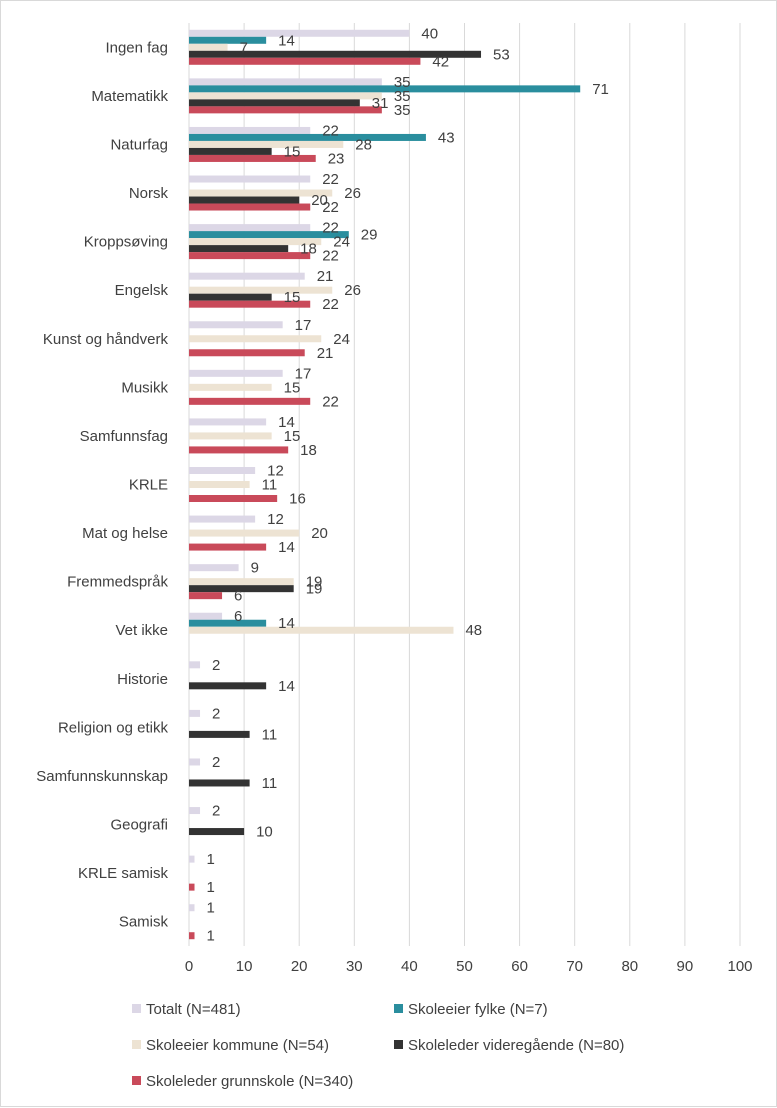  What do you see at coordinates (600, 89) in the screenshot?
I see `data-label: 71` at bounding box center [600, 89].